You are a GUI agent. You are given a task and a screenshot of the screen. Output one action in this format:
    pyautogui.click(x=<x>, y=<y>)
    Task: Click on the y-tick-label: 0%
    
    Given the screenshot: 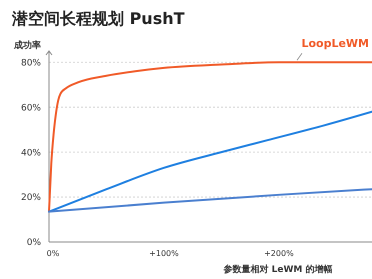 What is the action you would take?
    pyautogui.click(x=34, y=243)
    